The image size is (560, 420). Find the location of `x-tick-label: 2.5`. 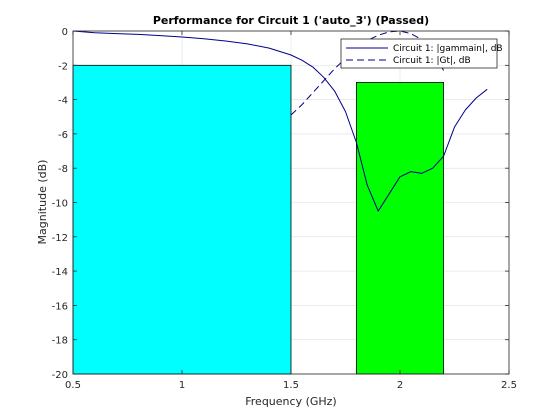

x-tick-label: 2.5 is located at coordinates (509, 385).